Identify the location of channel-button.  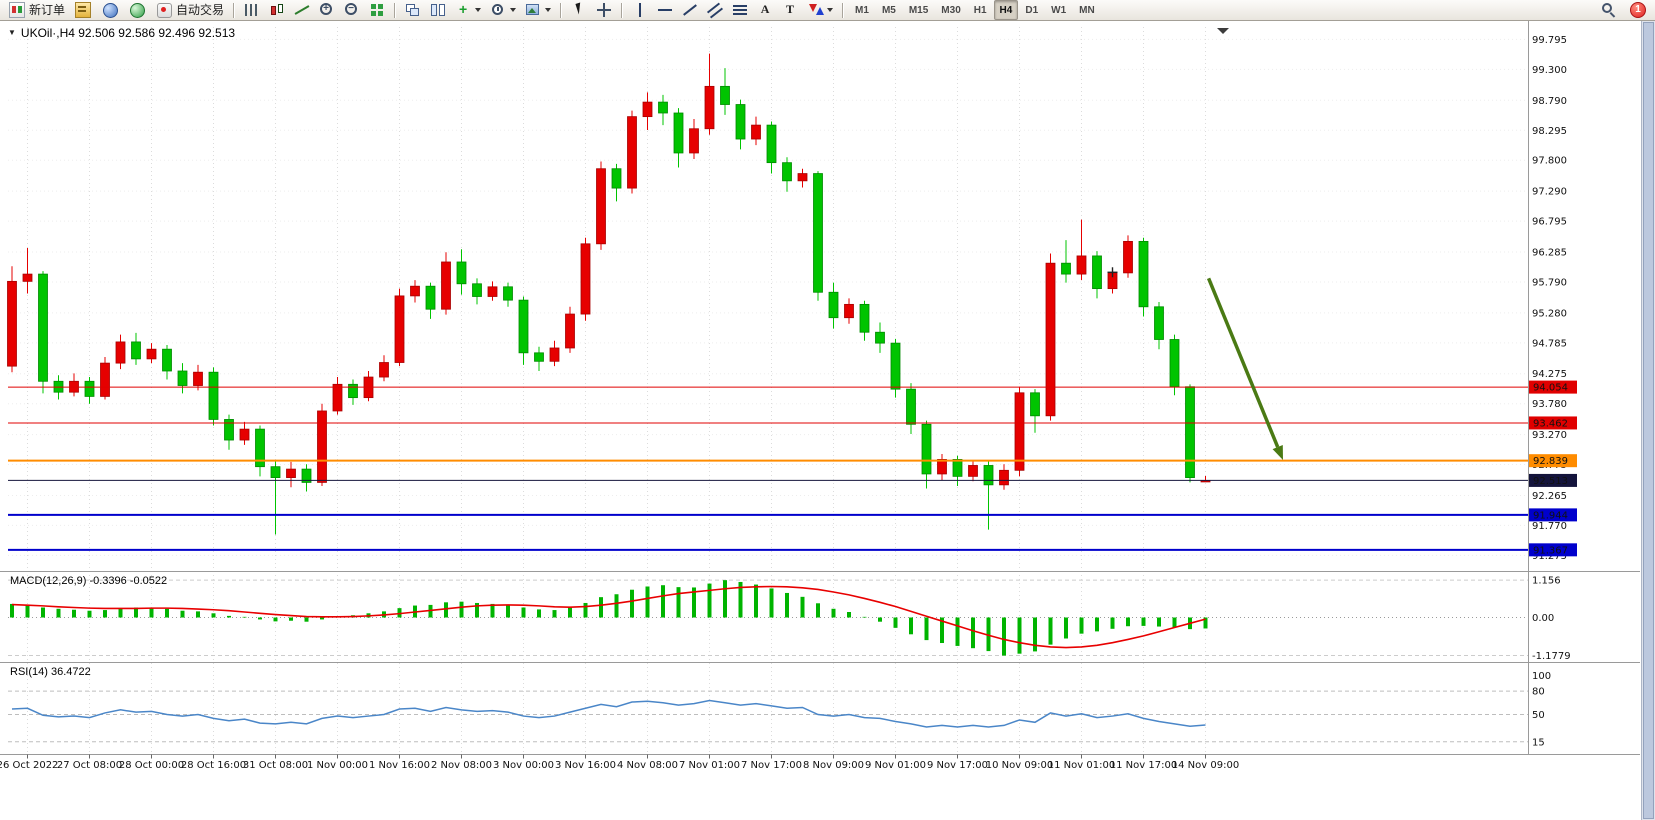
(715, 10).